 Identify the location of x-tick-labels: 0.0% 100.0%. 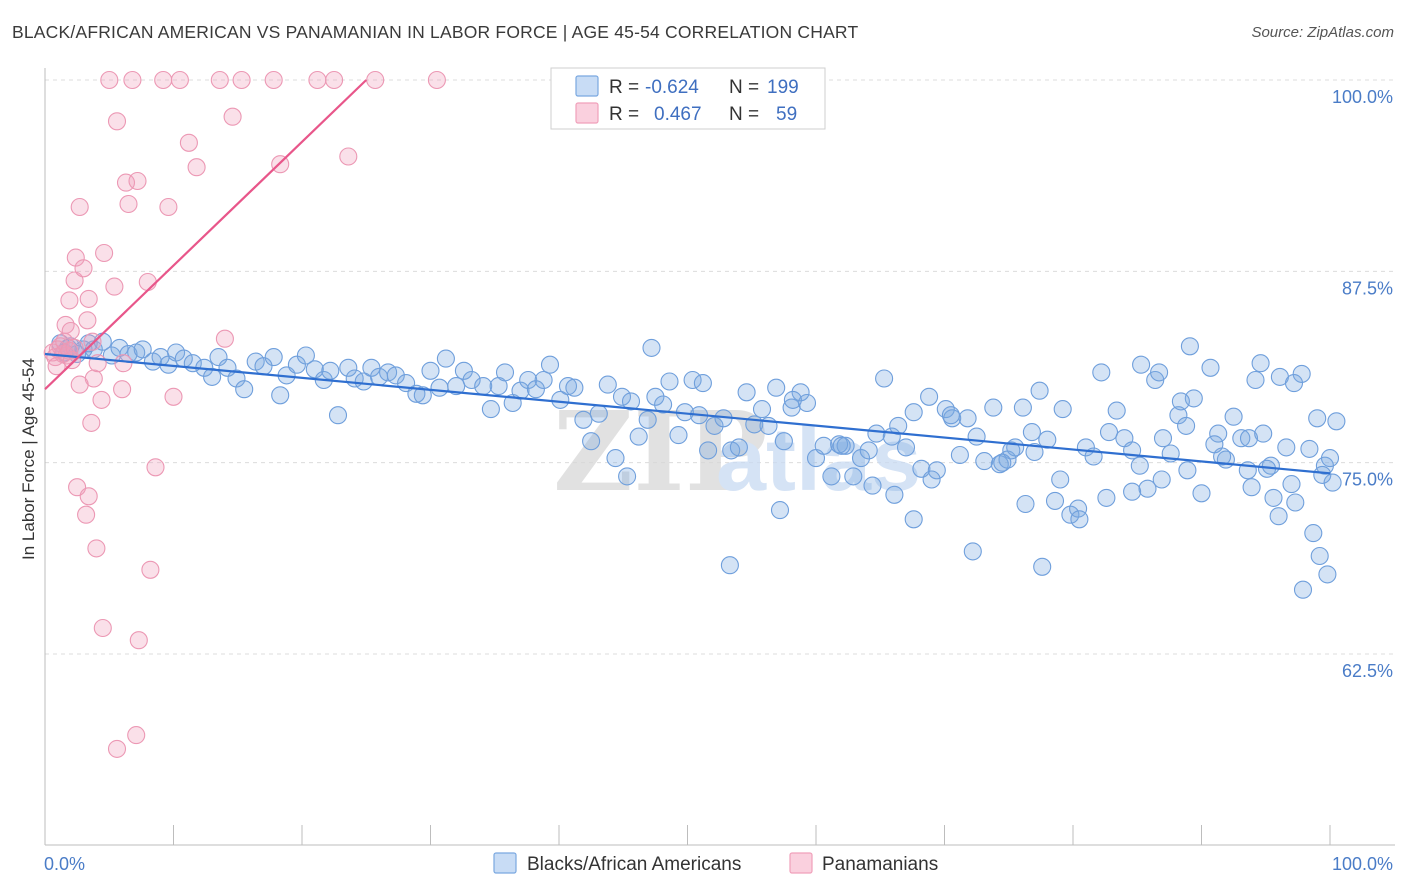
(718, 864).